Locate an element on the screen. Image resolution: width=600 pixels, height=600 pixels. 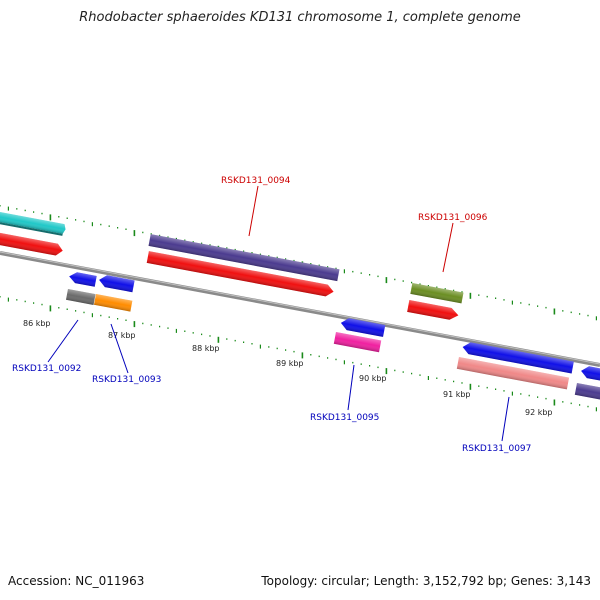
gene-blue-reverse is located at coordinates (116, 283).